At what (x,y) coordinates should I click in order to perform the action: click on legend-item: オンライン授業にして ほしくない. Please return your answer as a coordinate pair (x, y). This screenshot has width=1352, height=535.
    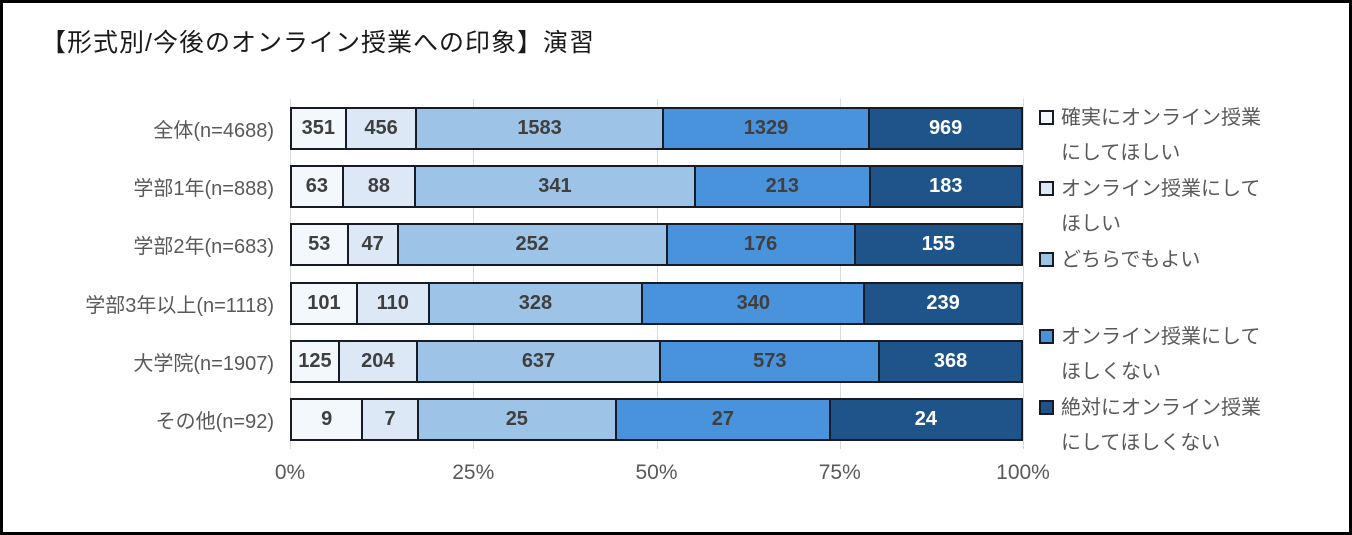
    Looking at the image, I should click on (1191, 355).